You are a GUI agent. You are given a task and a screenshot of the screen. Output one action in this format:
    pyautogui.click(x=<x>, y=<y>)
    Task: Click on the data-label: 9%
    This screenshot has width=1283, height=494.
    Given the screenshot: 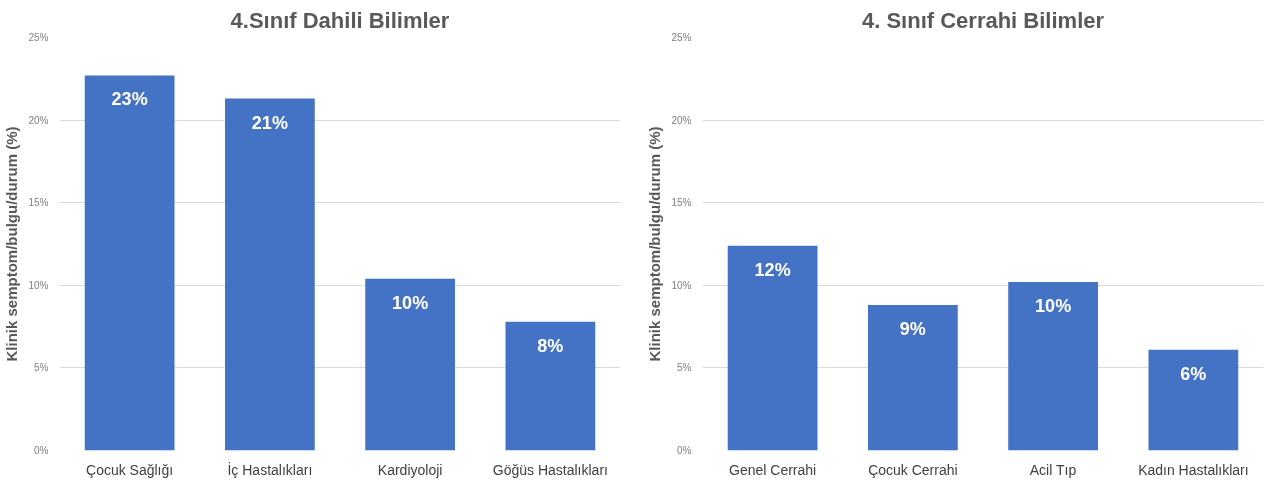 What is the action you would take?
    pyautogui.click(x=912, y=329)
    